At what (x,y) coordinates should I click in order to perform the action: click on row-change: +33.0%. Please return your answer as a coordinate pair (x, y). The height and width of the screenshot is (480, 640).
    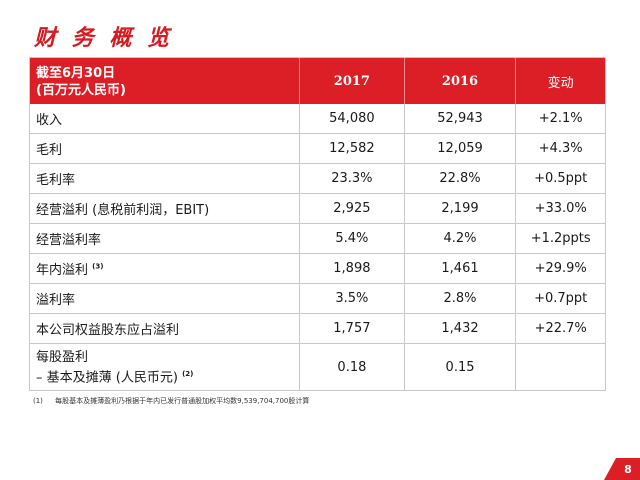
    Looking at the image, I should click on (560, 208).